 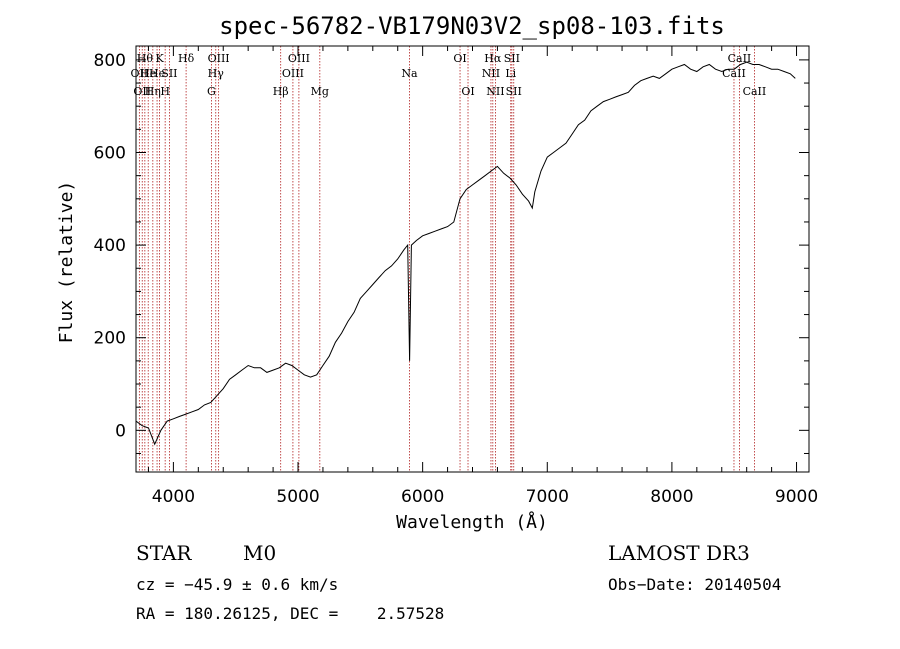 I want to click on line-label-18: OI, so click(x=459, y=58).